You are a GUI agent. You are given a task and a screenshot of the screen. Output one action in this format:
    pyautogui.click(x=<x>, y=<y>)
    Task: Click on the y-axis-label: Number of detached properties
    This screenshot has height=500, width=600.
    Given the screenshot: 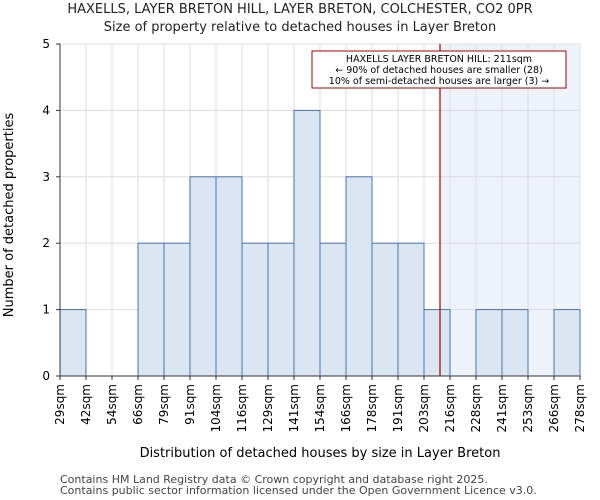 What is the action you would take?
    pyautogui.click(x=9, y=215)
    